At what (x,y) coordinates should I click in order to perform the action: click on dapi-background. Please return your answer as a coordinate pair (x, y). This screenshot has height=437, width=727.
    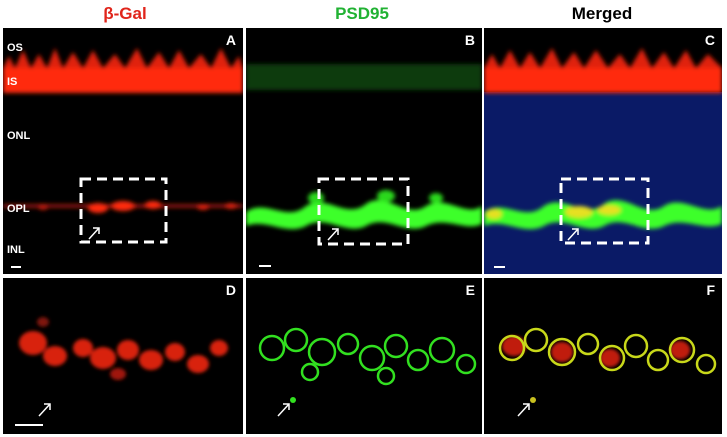
    Looking at the image, I should click on (603, 183).